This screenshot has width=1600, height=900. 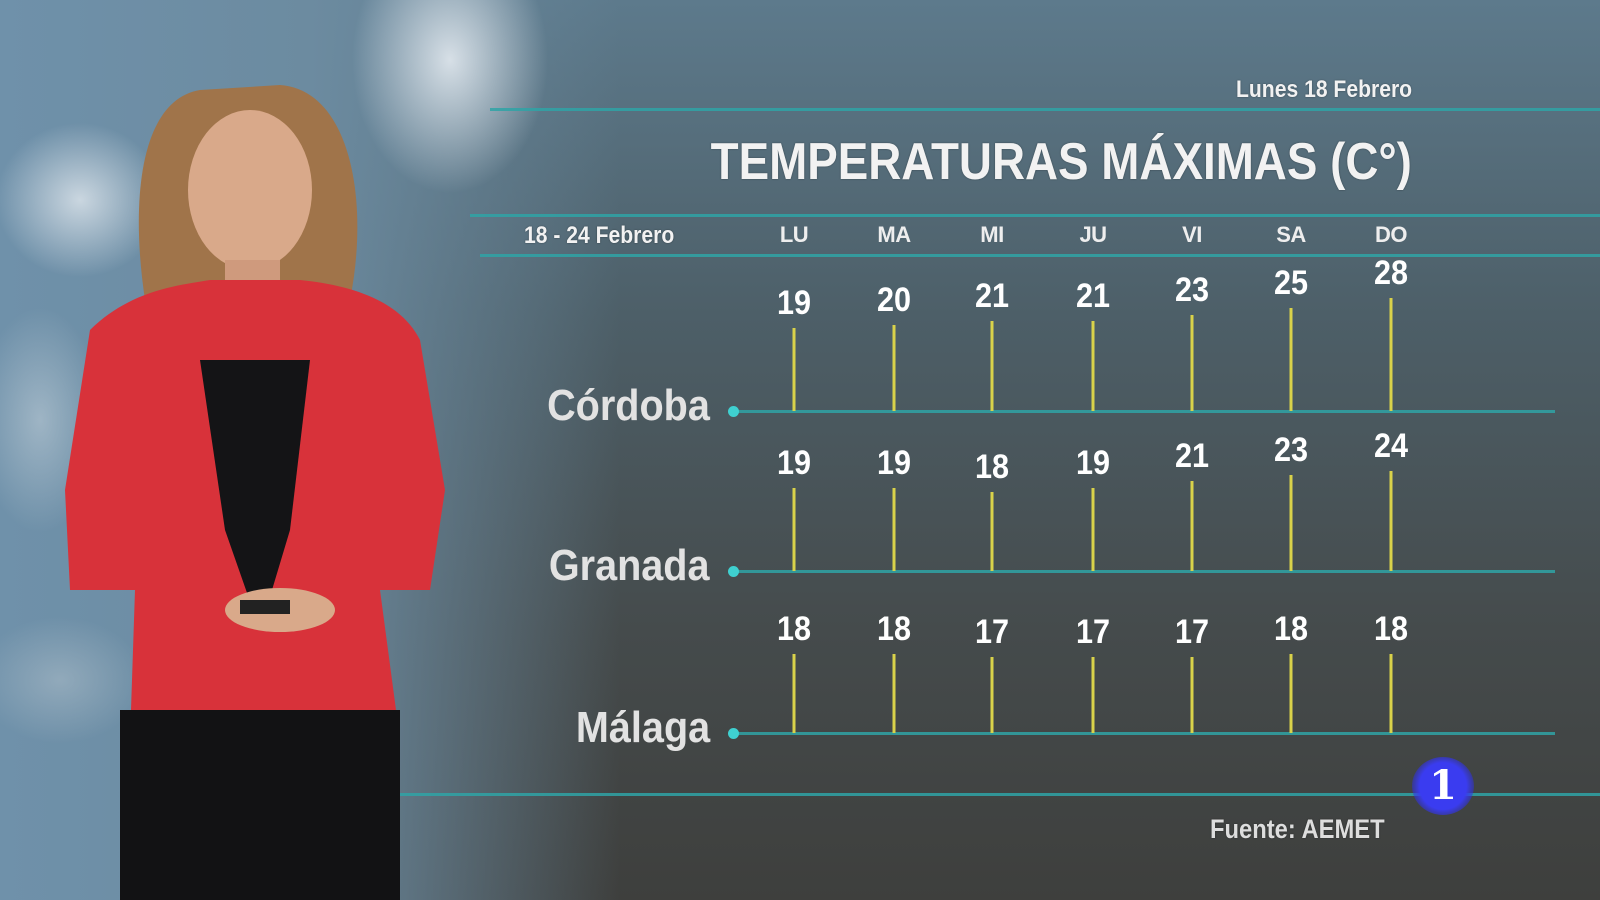 I want to click on temperature-value: 25, so click(x=1291, y=282).